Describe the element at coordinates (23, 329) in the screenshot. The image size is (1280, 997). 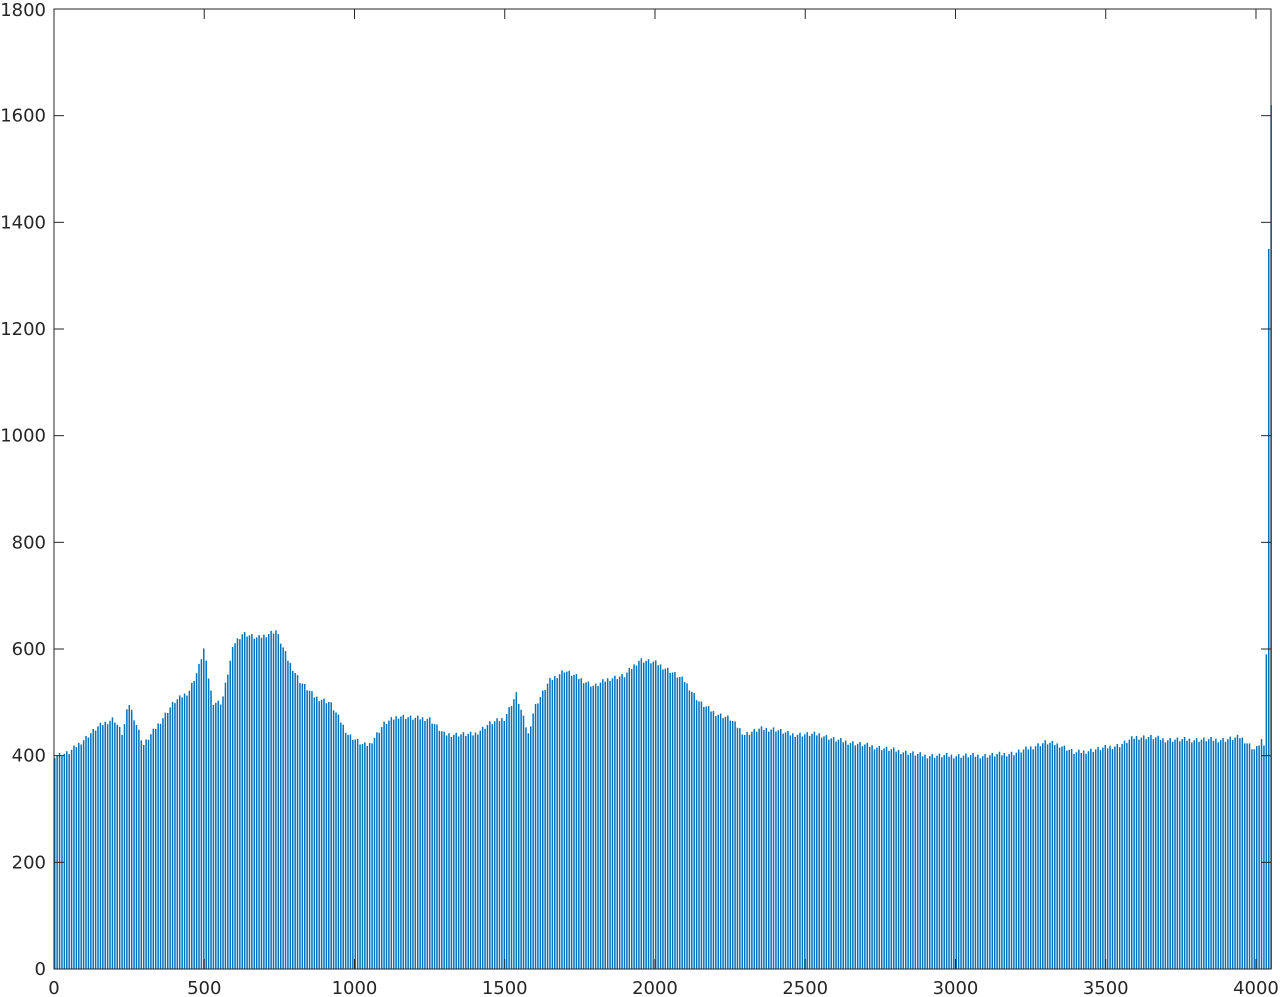
I see `y-tick-label: 1200` at that location.